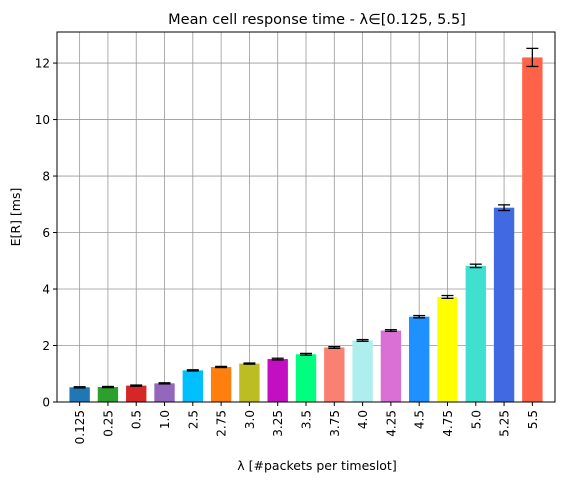  Describe the element at coordinates (278, 423) in the screenshot. I see `x-tick-label: 3.25` at that location.